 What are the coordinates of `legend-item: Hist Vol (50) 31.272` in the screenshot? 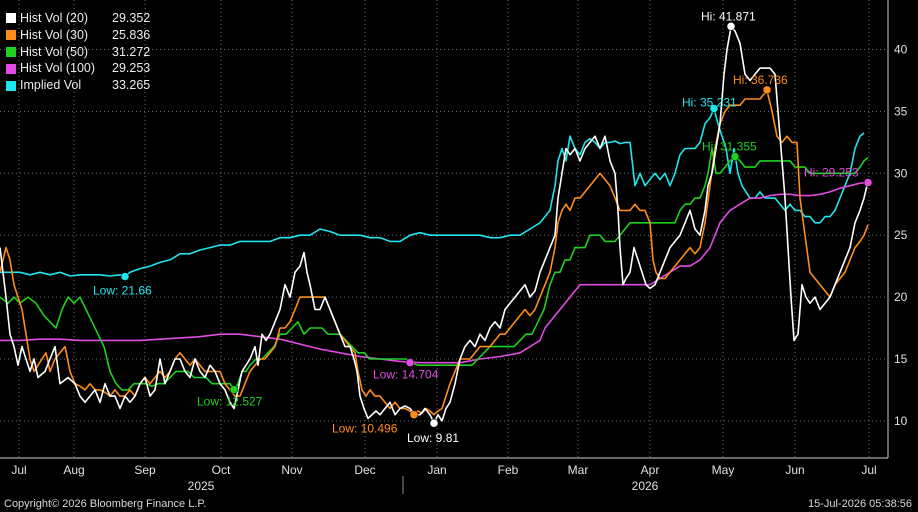 It's located at (78, 52).